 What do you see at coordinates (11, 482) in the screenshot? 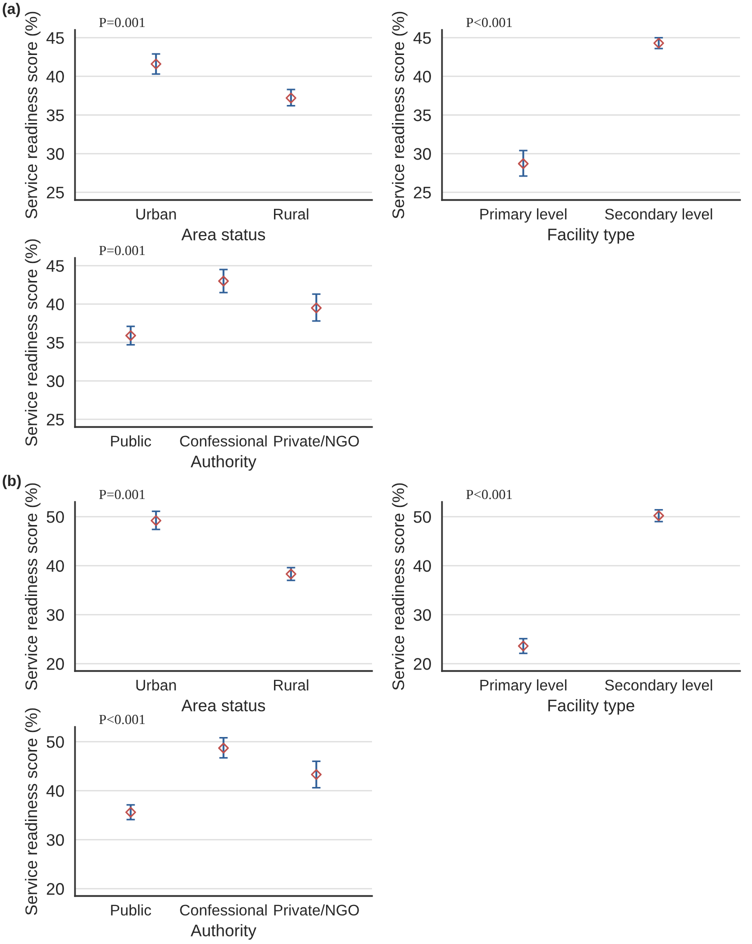
I see `text: (b)` at bounding box center [11, 482].